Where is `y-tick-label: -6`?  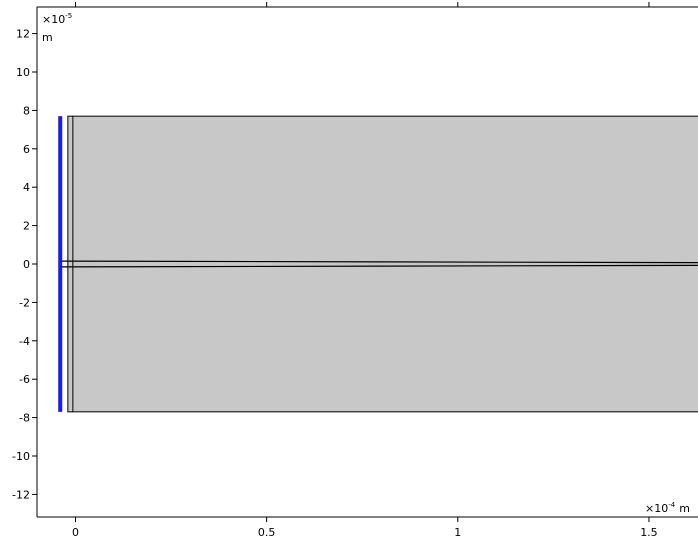 y-tick-label: -6 is located at coordinates (24, 379).